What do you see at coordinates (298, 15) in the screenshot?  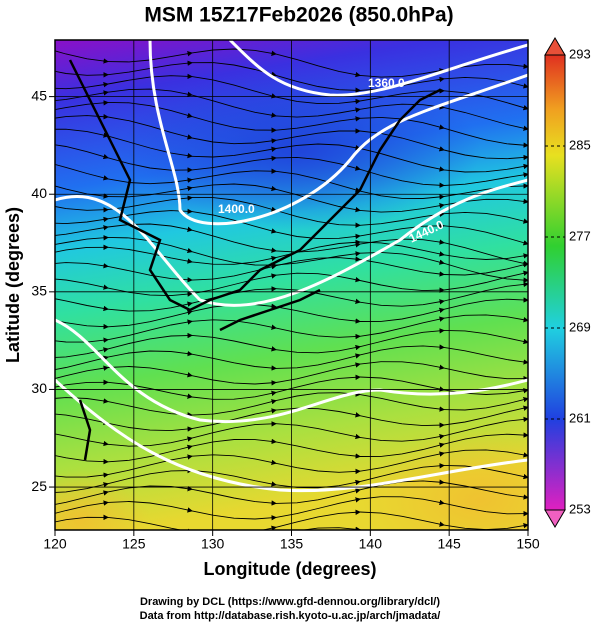 I see `title: MSM 15Z17Feb2026 (850.0hPa)` at bounding box center [298, 15].